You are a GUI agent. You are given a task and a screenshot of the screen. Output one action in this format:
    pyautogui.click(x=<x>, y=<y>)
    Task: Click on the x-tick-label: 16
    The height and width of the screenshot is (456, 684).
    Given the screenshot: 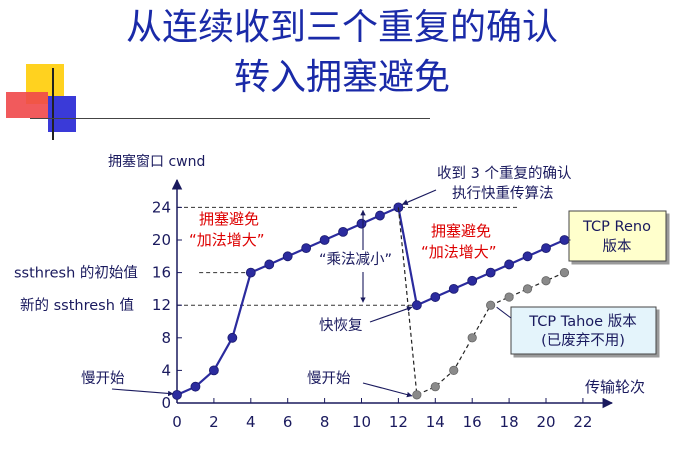 What is the action you would take?
    pyautogui.click(x=472, y=422)
    